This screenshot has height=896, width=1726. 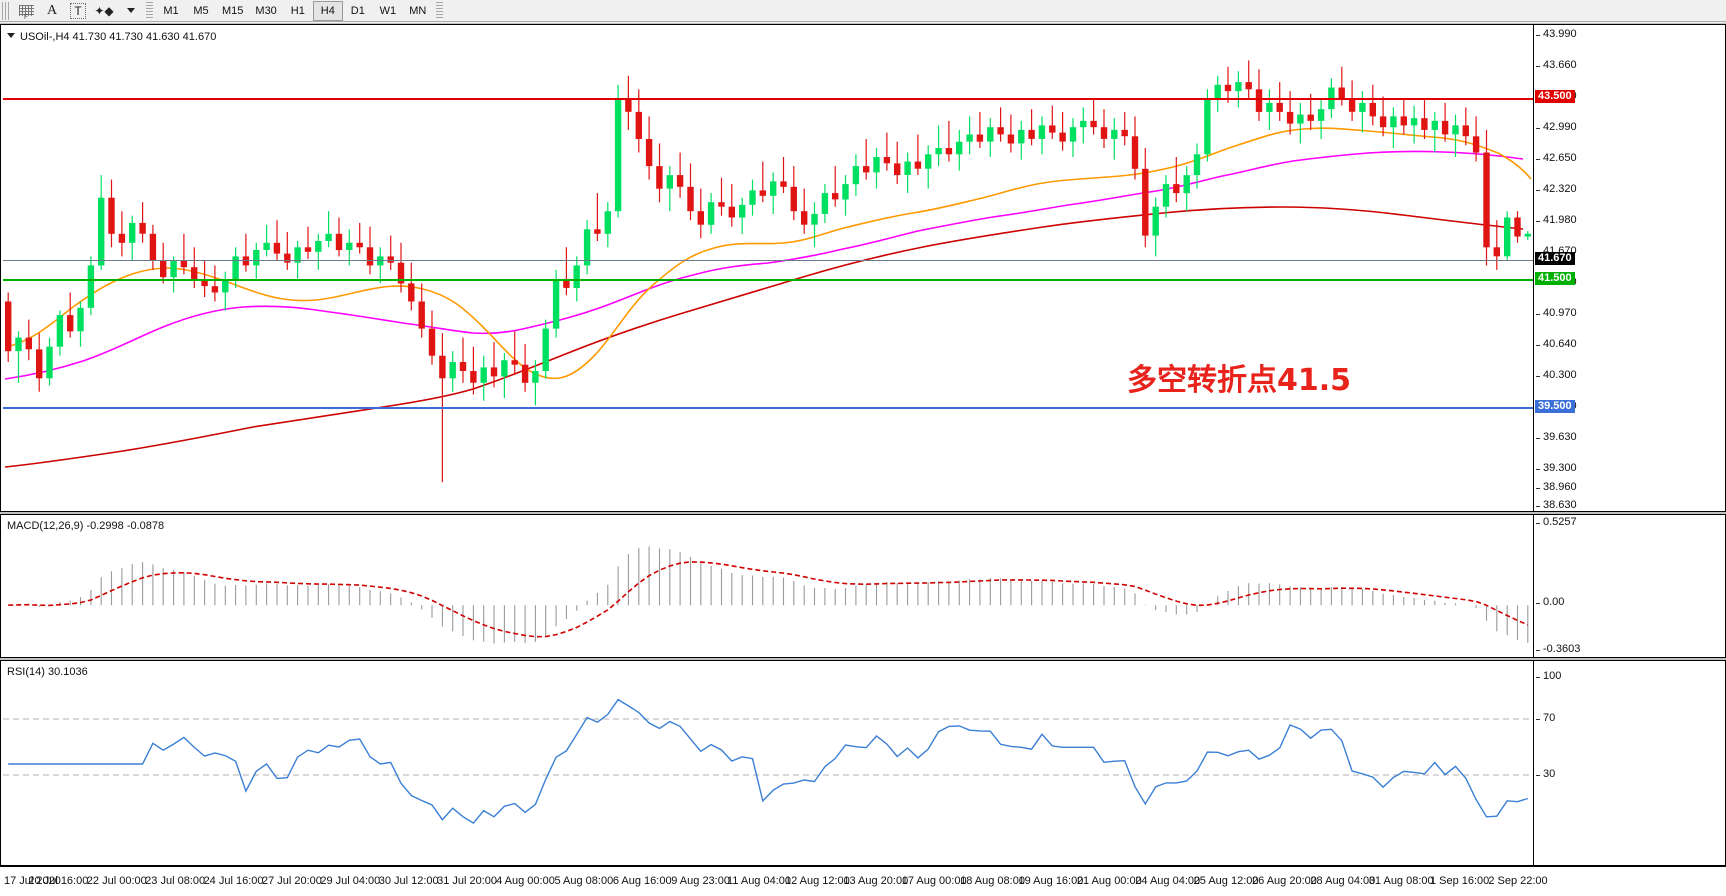 I want to click on chart-toolbar: F A T ✦◆ M1 M5 M15 M30 H1 H4 D1 W1 MN, so click(x=863, y=11).